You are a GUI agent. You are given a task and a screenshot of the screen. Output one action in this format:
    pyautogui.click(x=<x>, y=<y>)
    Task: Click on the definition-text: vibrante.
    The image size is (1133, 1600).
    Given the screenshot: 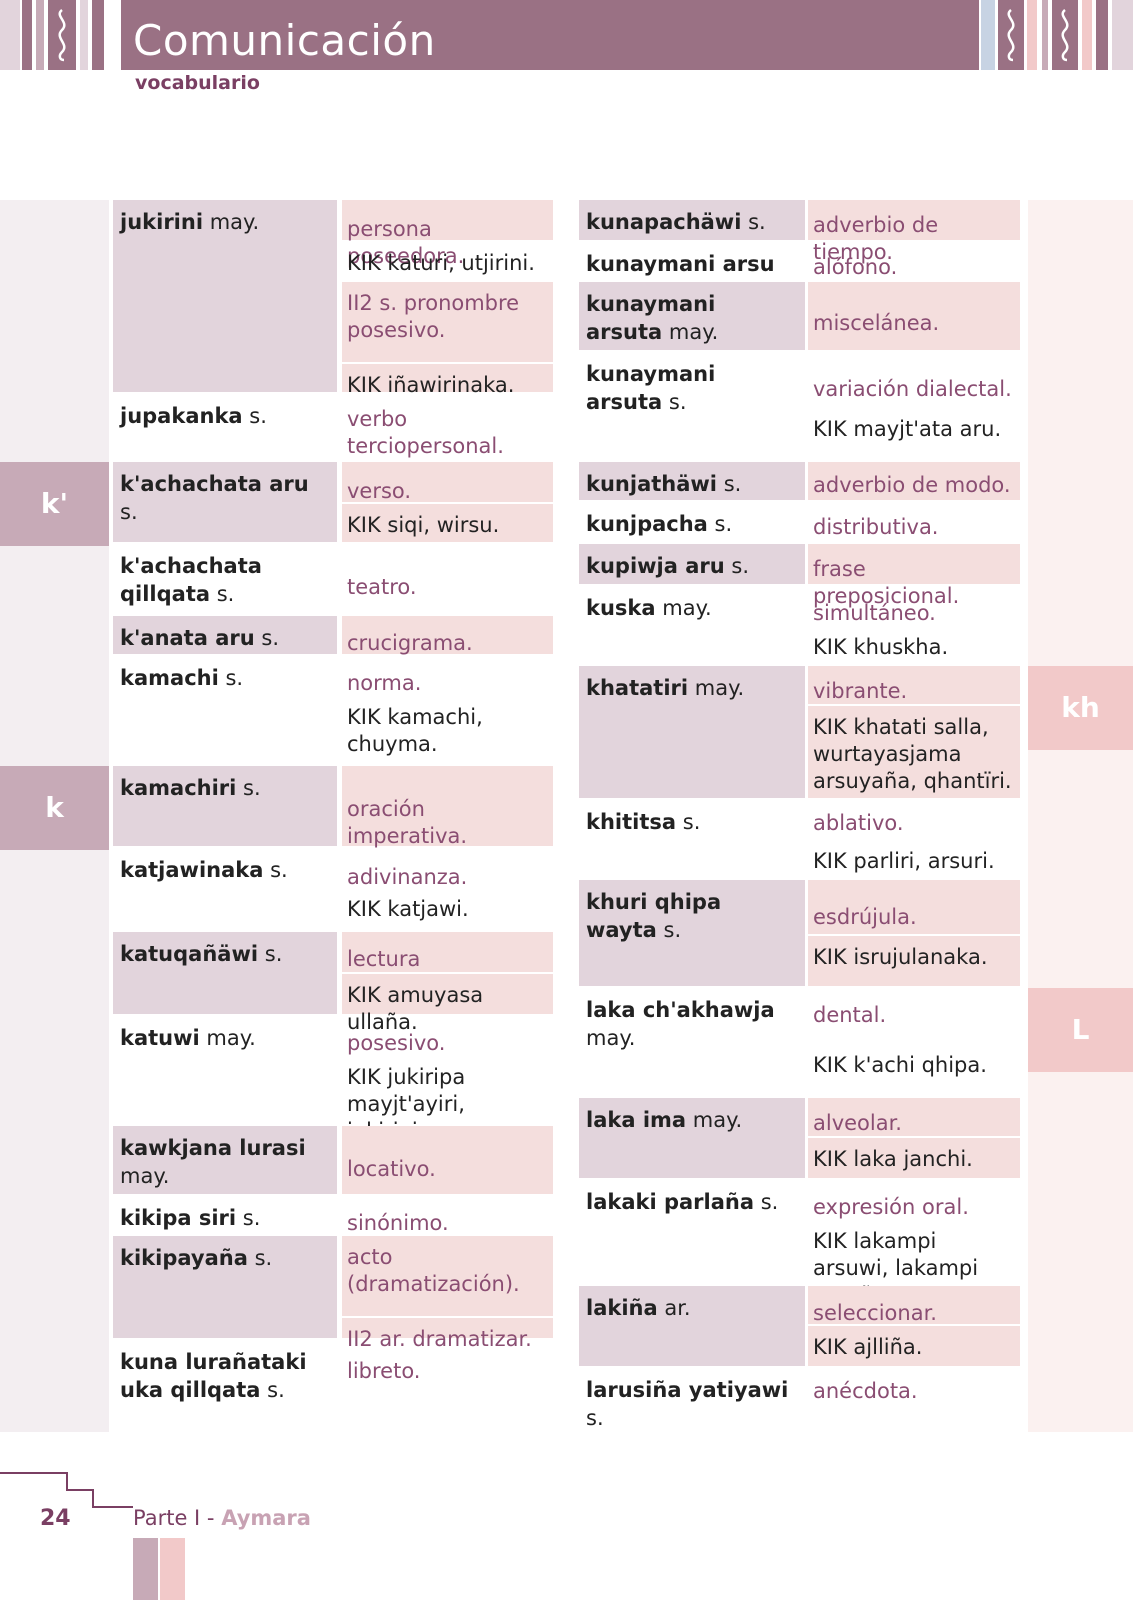 What is the action you would take?
    pyautogui.click(x=914, y=685)
    